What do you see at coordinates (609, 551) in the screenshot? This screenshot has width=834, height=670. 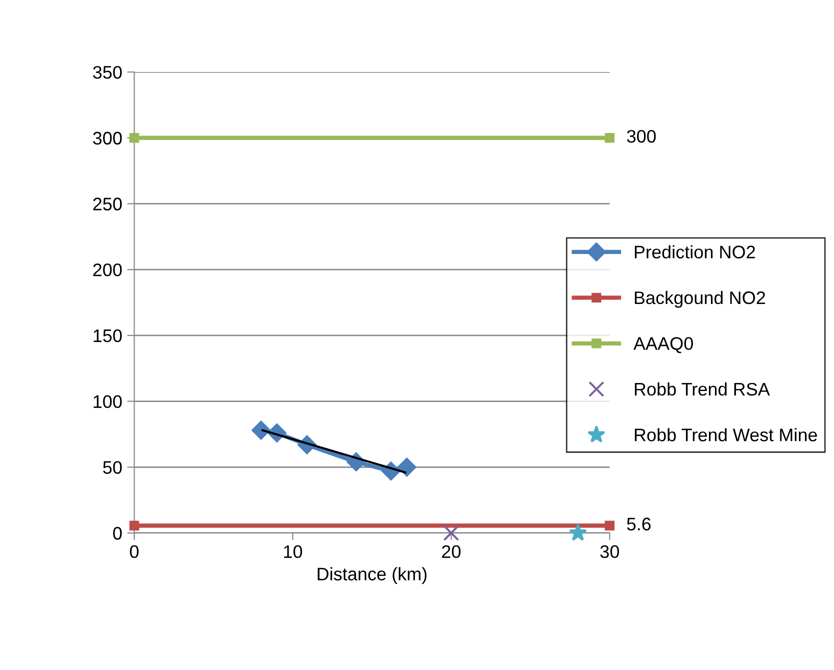 I see `x-tick-label: 30` at bounding box center [609, 551].